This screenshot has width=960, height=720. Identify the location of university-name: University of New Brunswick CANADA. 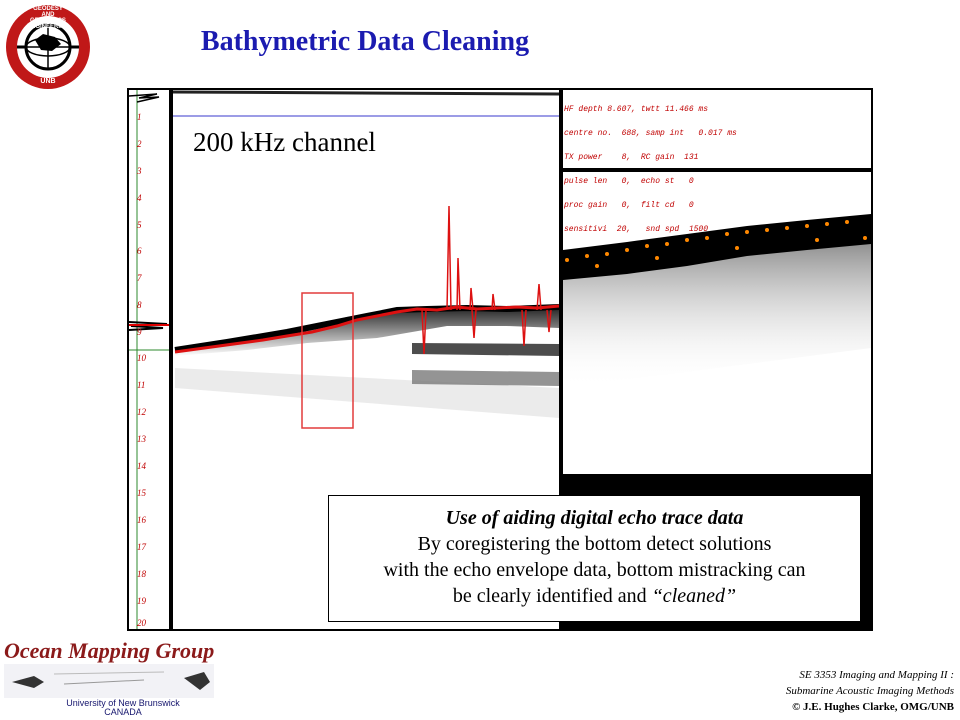
(123, 708).